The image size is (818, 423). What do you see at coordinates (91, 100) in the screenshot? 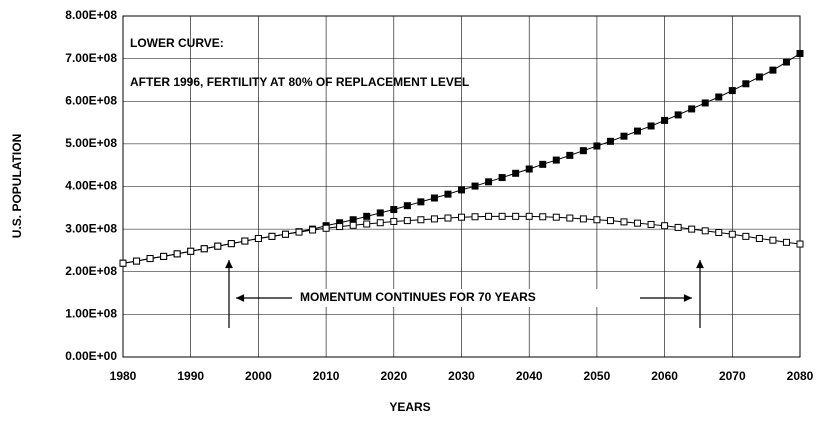
I see `y-tick-label: 6.00E+08` at bounding box center [91, 100].